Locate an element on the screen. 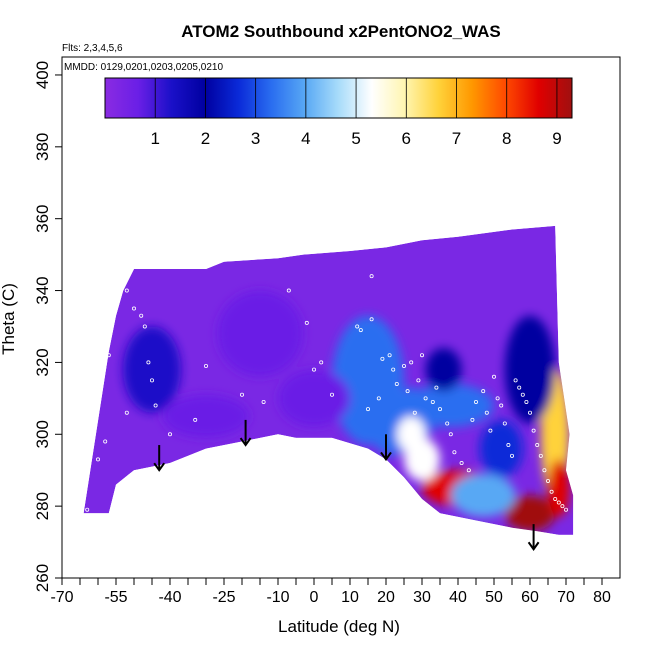 This screenshot has height=650, width=650. flight-arrows is located at coordinates (346, 485).